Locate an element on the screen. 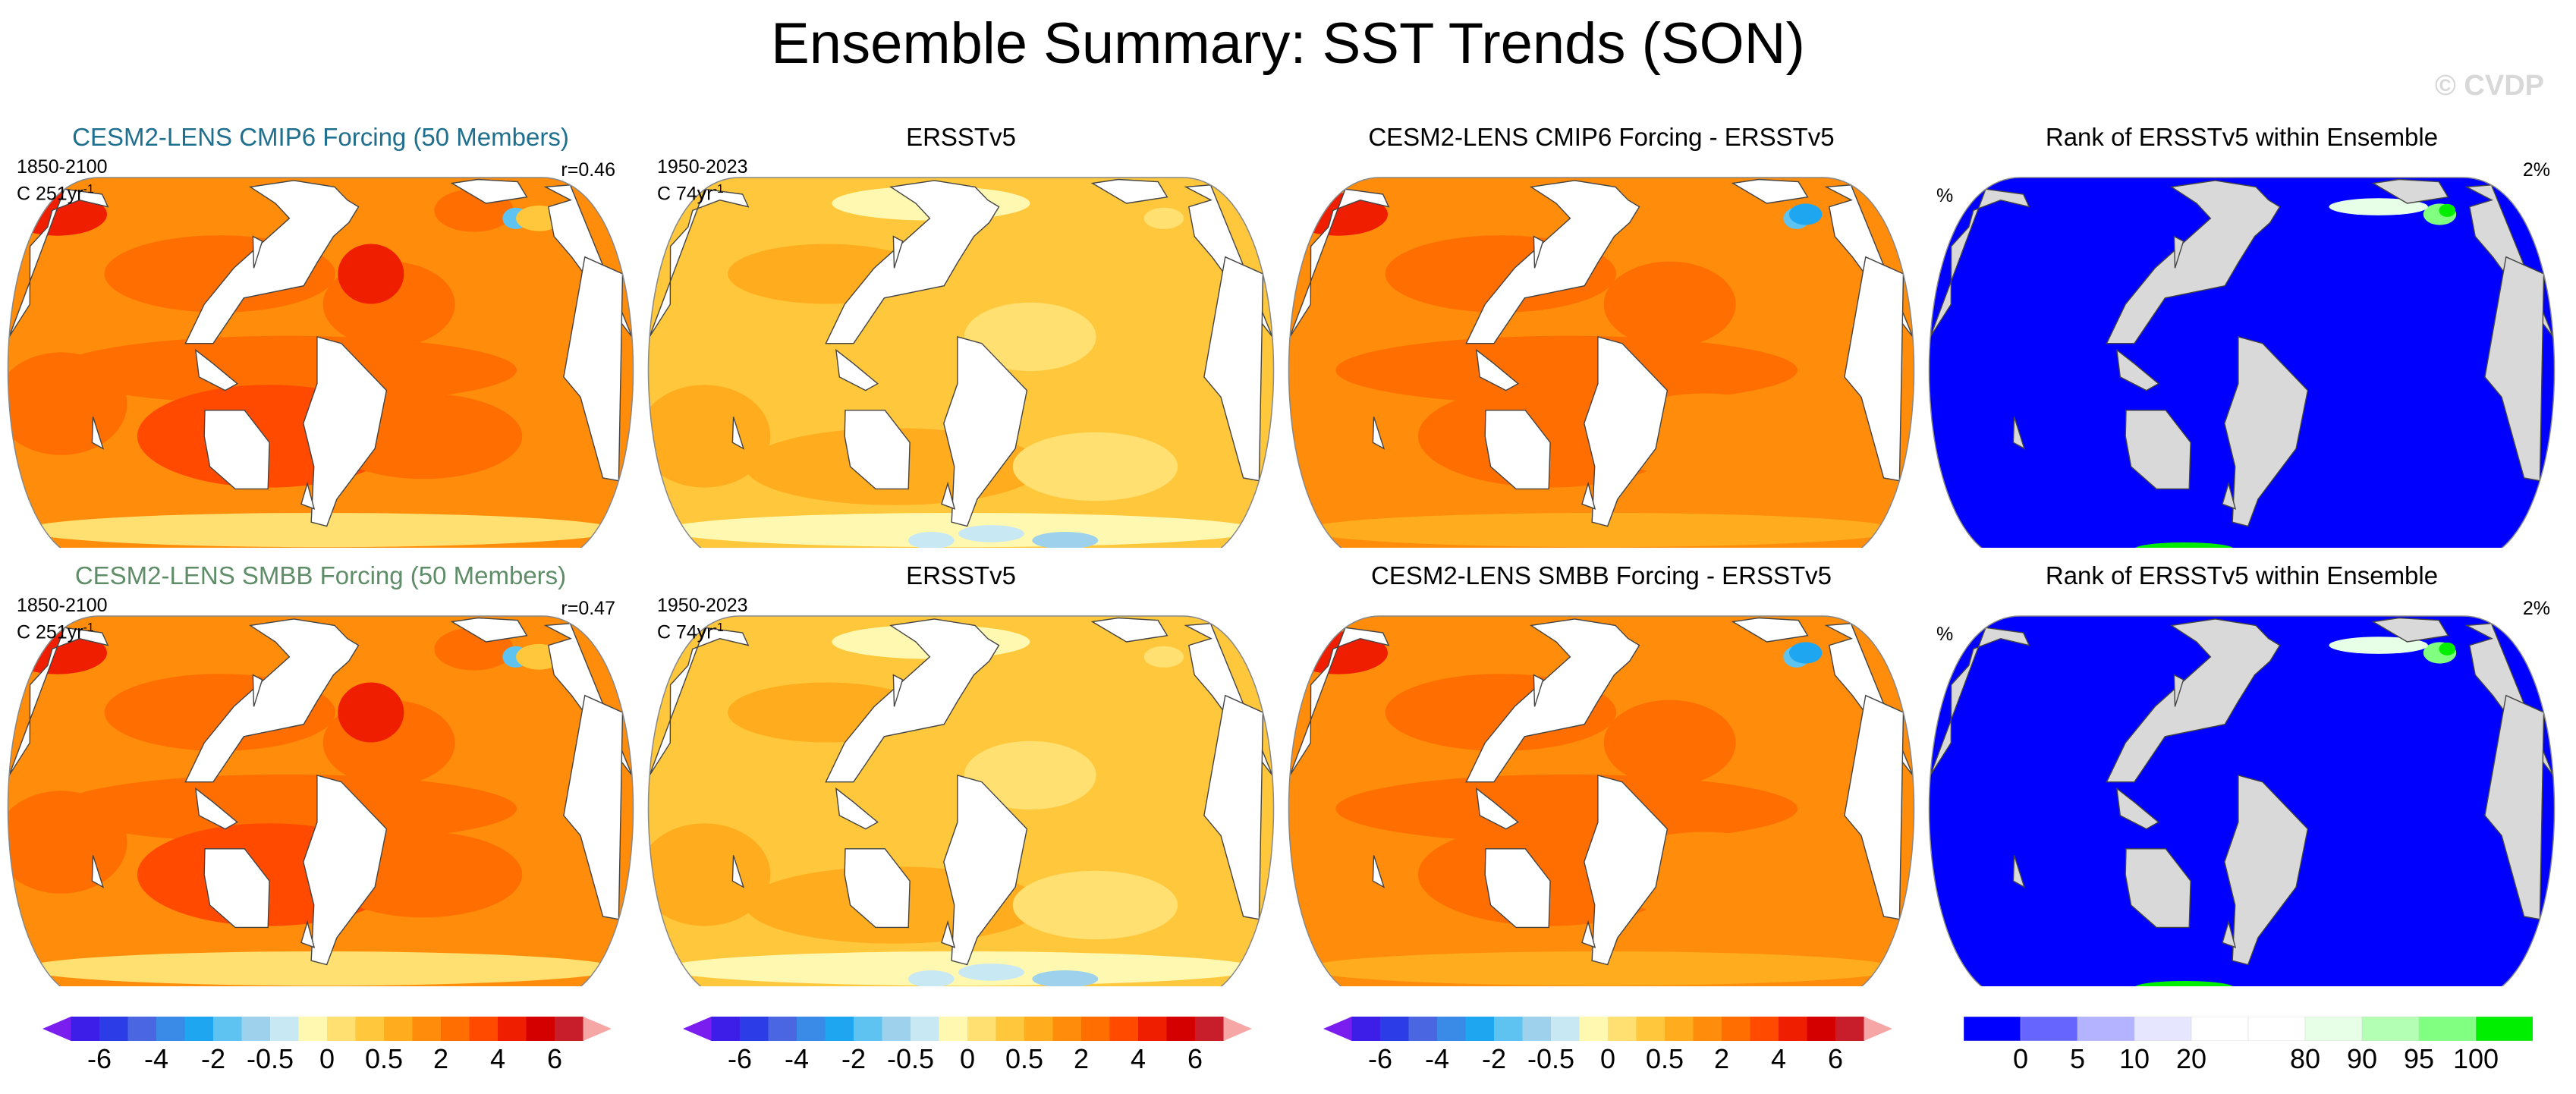 This screenshot has width=2576, height=1094. trend-colorbar-3: -6 -4 -2 -0.5 0 0.5 2 4 6 is located at coordinates (1607, 1051).